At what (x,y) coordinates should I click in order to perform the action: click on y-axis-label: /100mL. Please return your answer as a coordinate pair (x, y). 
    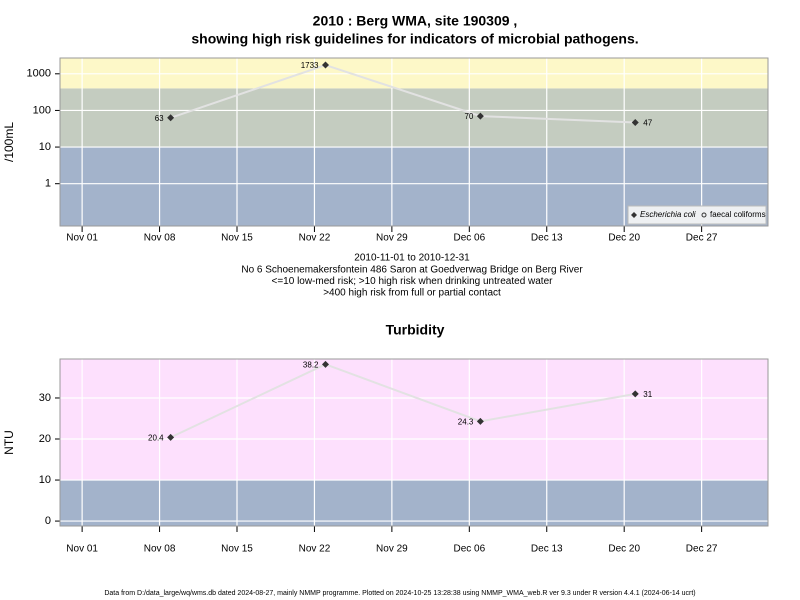
    Looking at the image, I should click on (9, 142).